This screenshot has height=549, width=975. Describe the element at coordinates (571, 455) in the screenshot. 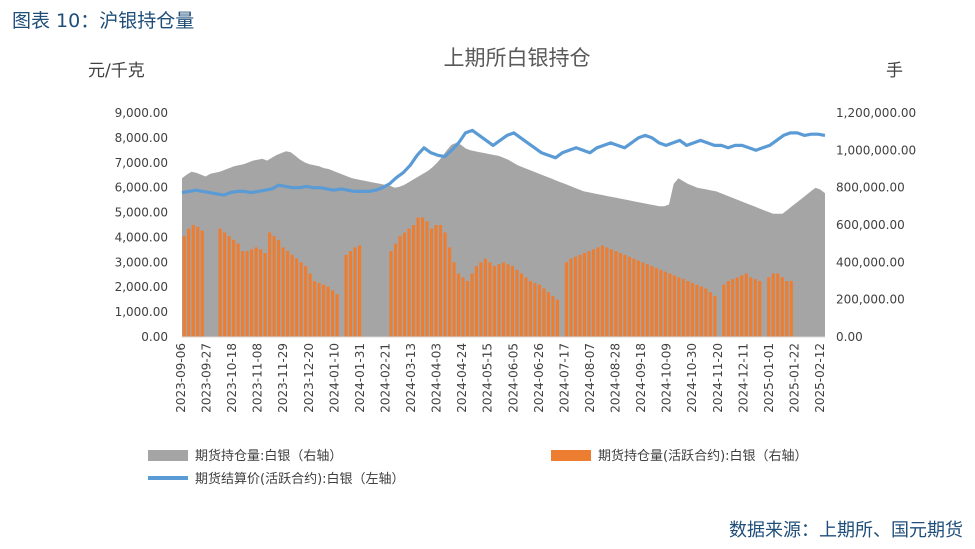

I see `legend-swatch-bars` at that location.